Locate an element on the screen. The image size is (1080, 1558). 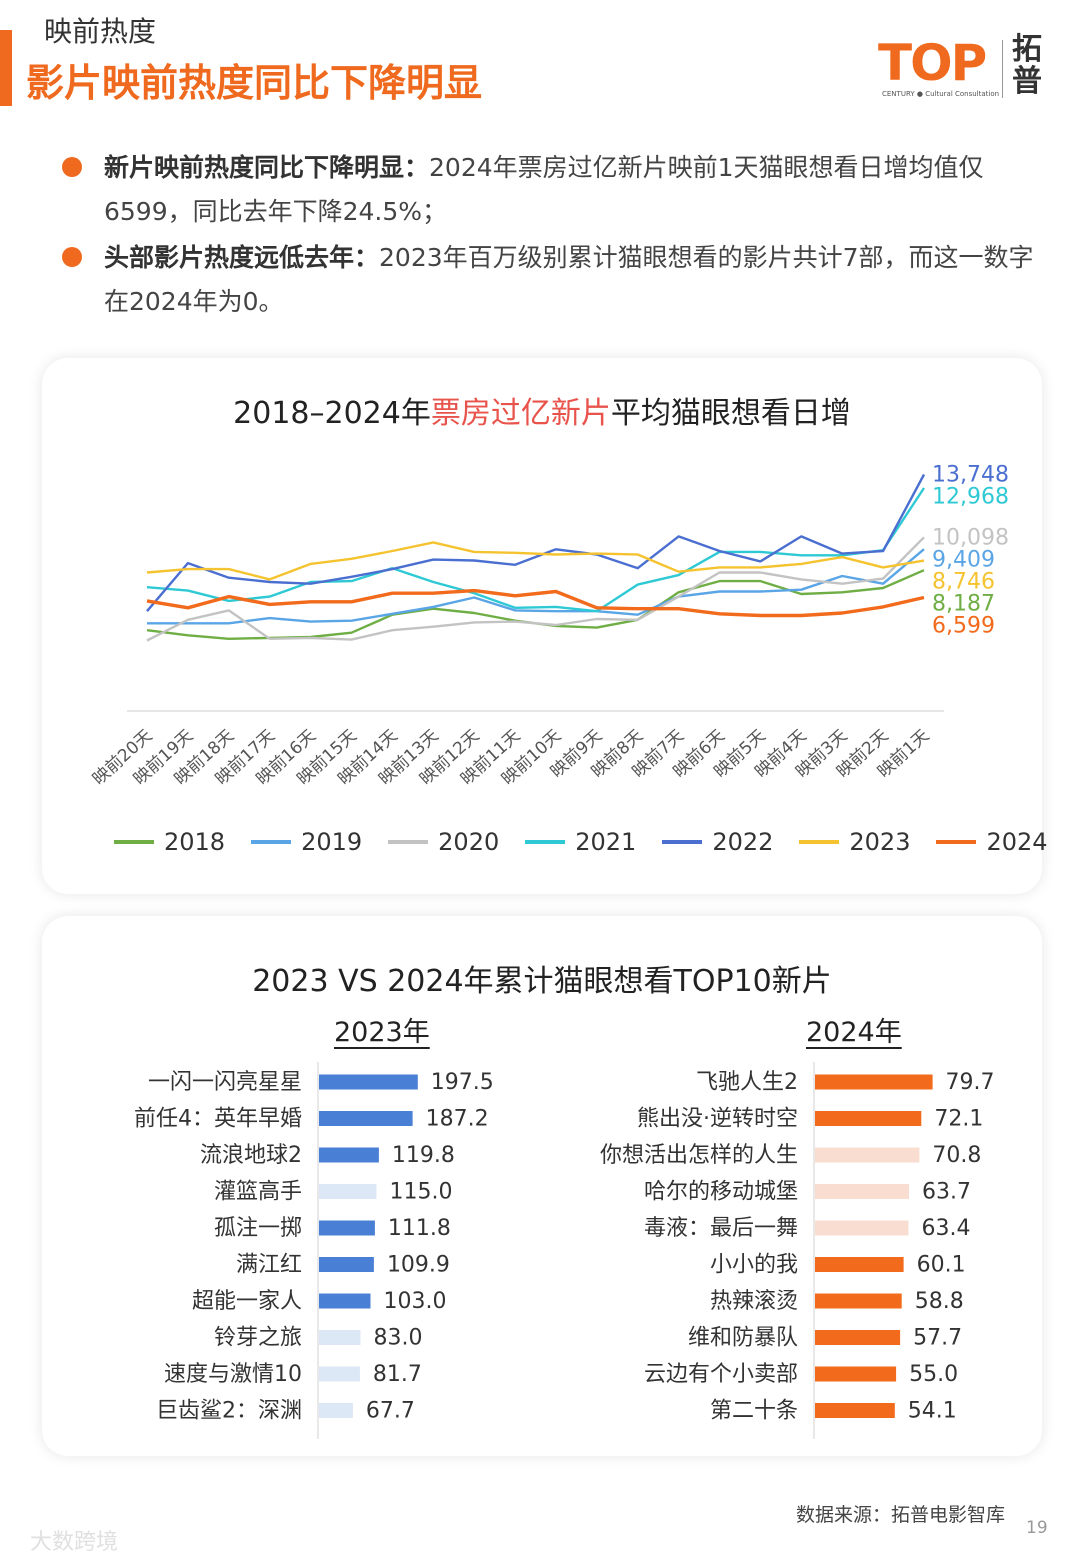
legend-item-2020: 2020 is located at coordinates (443, 842).